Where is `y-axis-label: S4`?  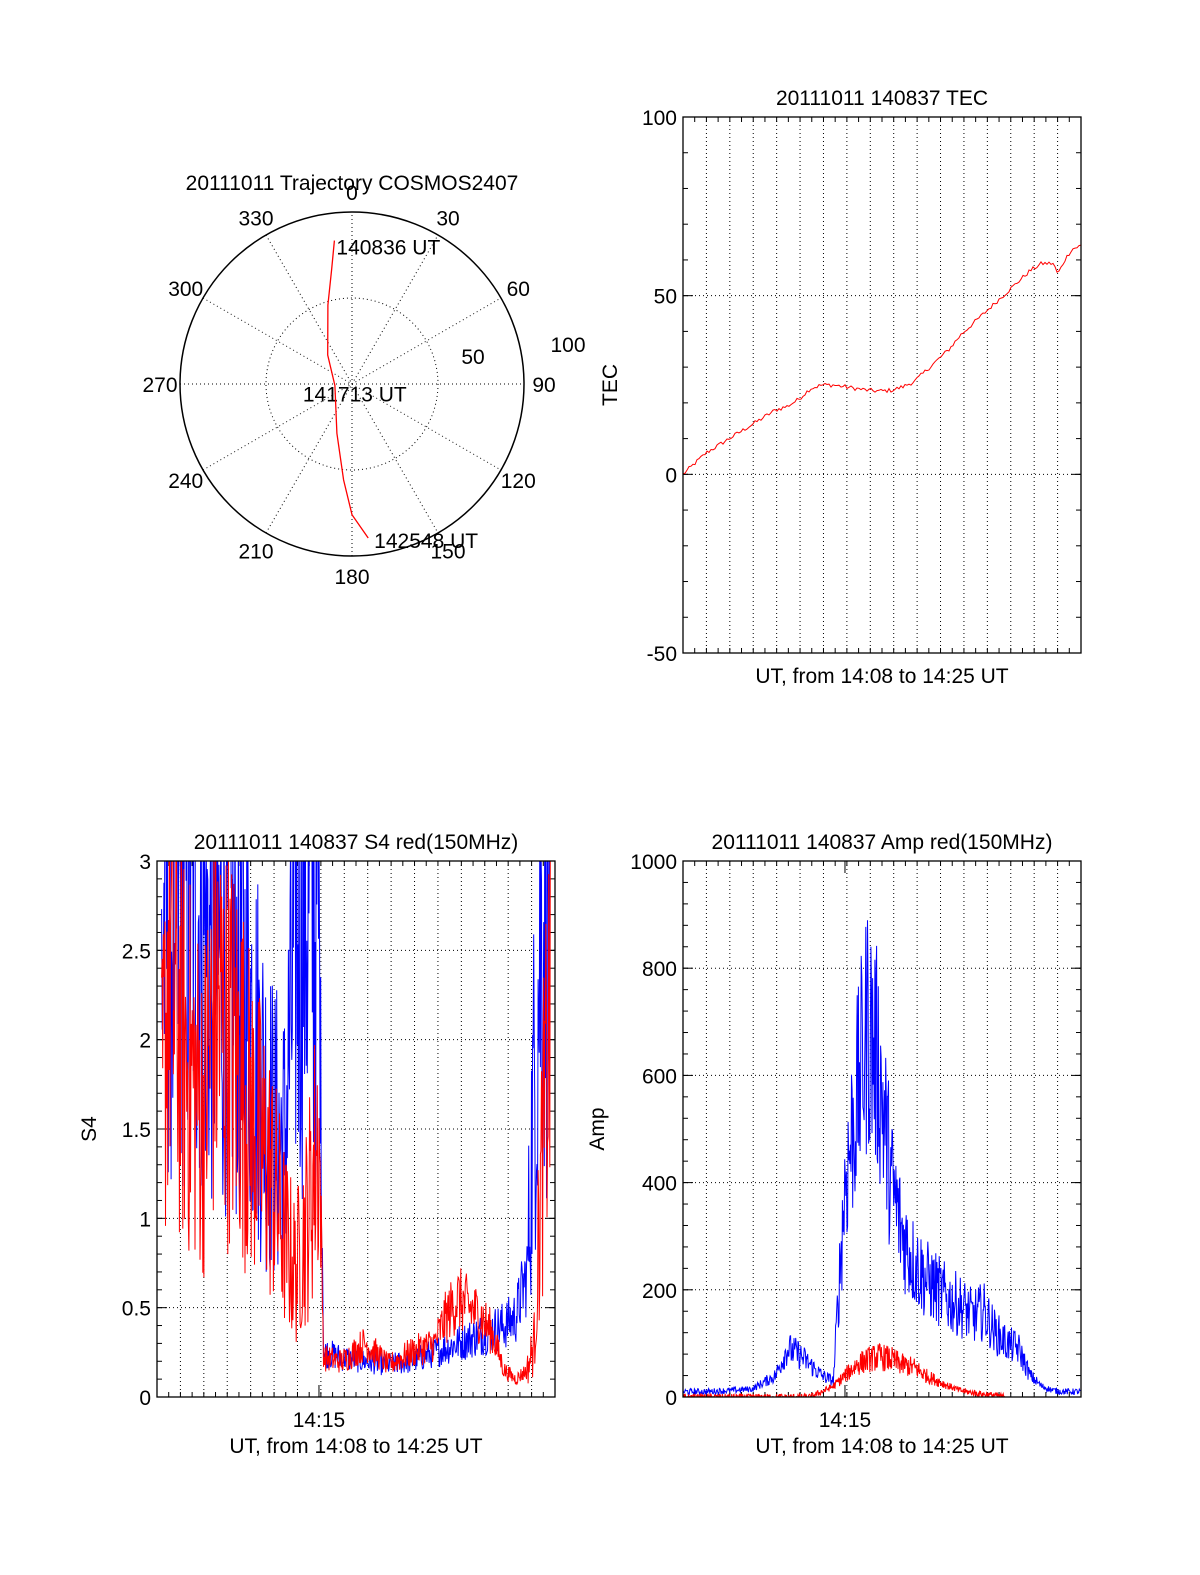
y-axis-label: S4 is located at coordinates (89, 1129).